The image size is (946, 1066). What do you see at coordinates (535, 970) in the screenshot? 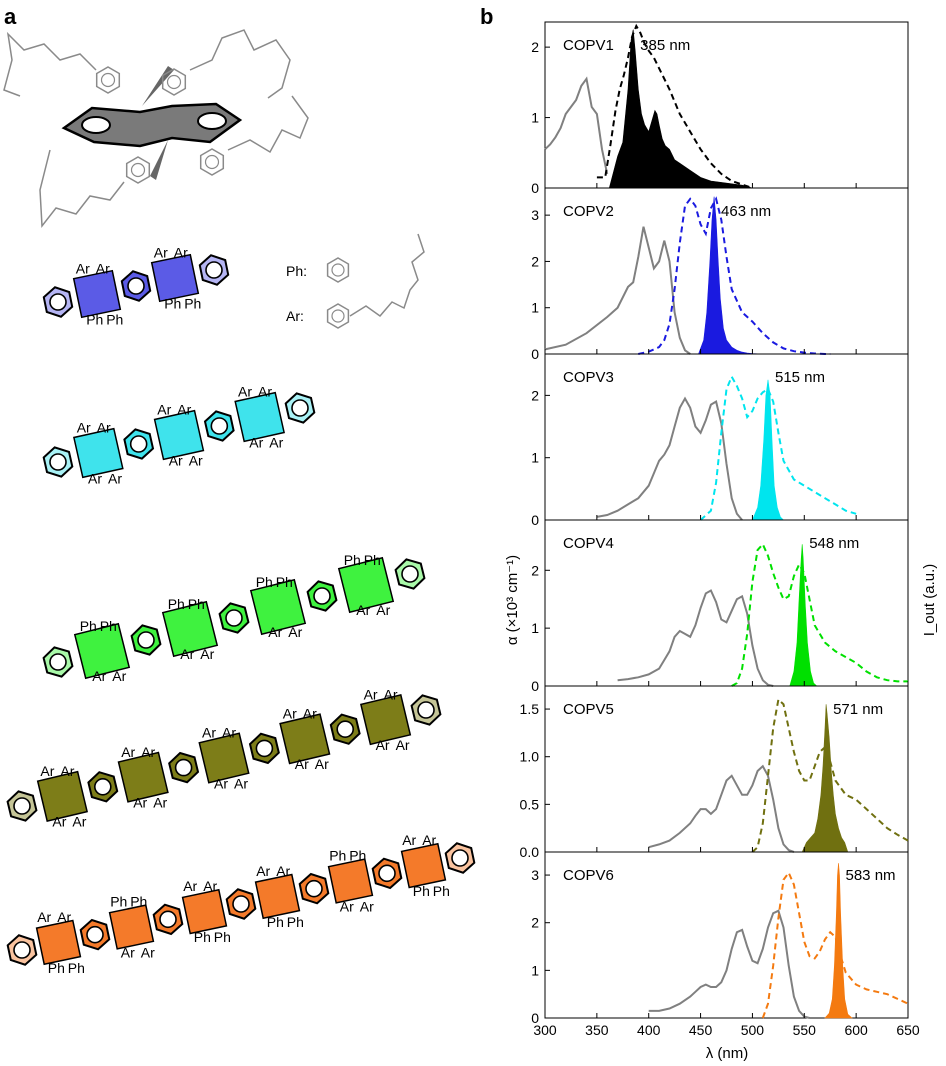
I see `y-tick-label: 1` at bounding box center [535, 970].